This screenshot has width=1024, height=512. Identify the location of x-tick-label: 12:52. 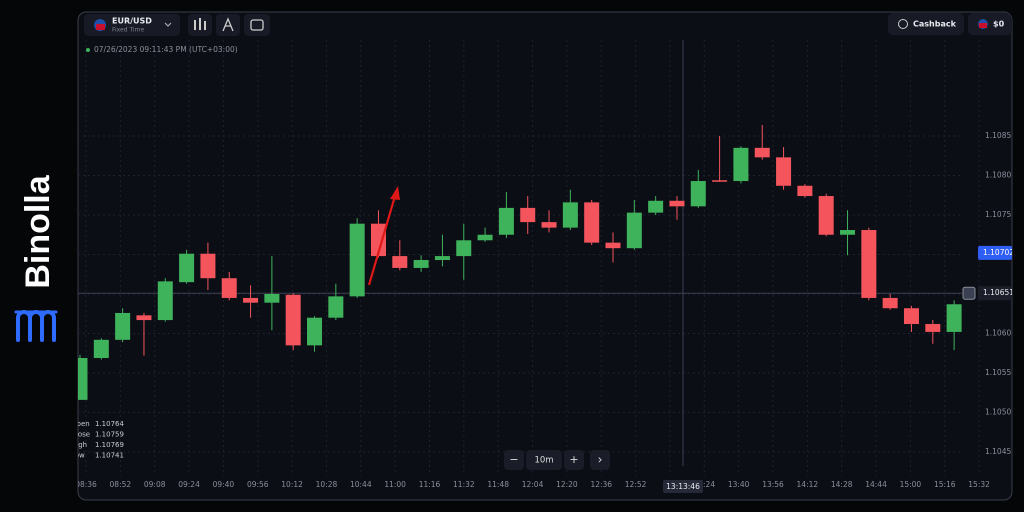
(636, 484).